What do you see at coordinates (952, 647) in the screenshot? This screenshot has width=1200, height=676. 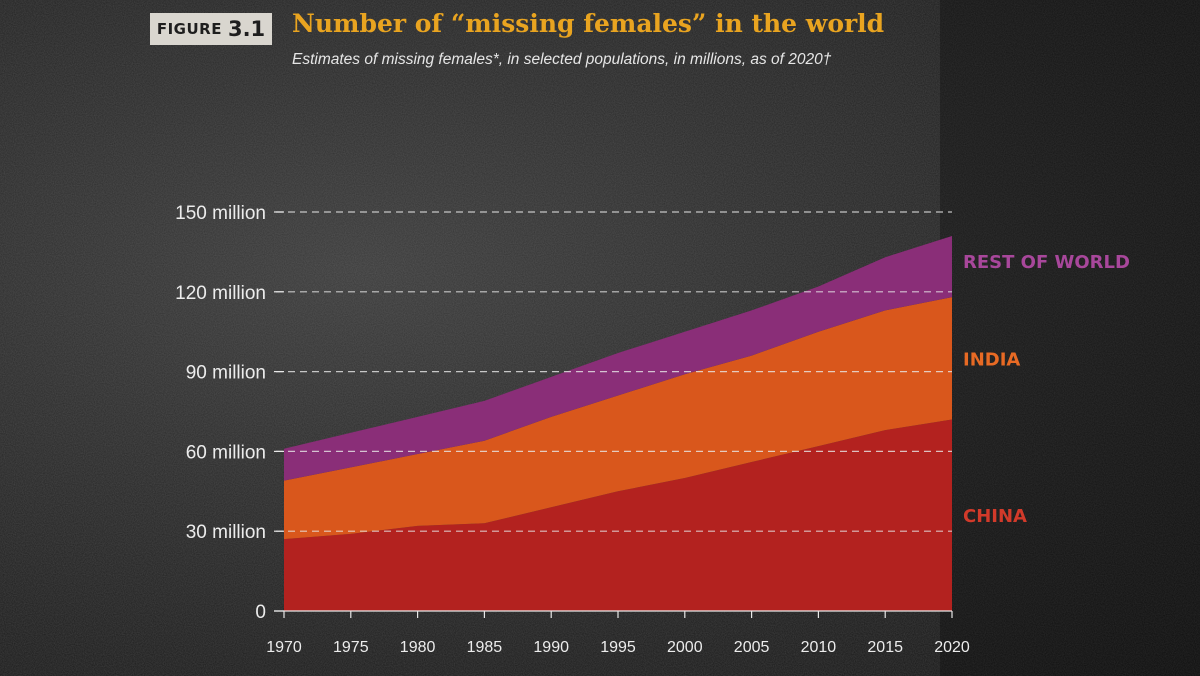 I see `x-tick-label: 2020` at bounding box center [952, 647].